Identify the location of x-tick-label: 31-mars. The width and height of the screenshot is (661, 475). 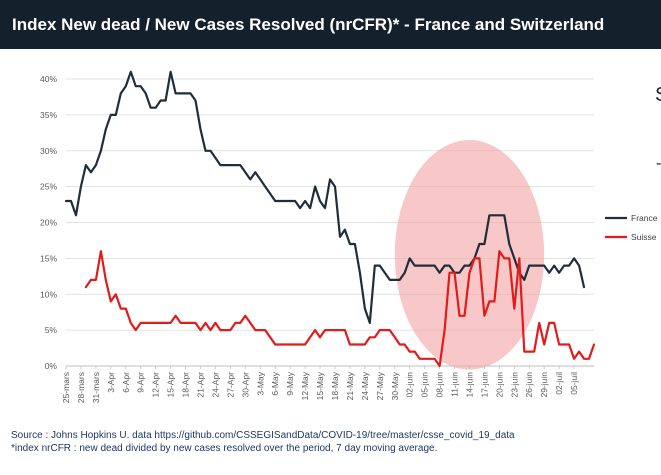
(96, 387).